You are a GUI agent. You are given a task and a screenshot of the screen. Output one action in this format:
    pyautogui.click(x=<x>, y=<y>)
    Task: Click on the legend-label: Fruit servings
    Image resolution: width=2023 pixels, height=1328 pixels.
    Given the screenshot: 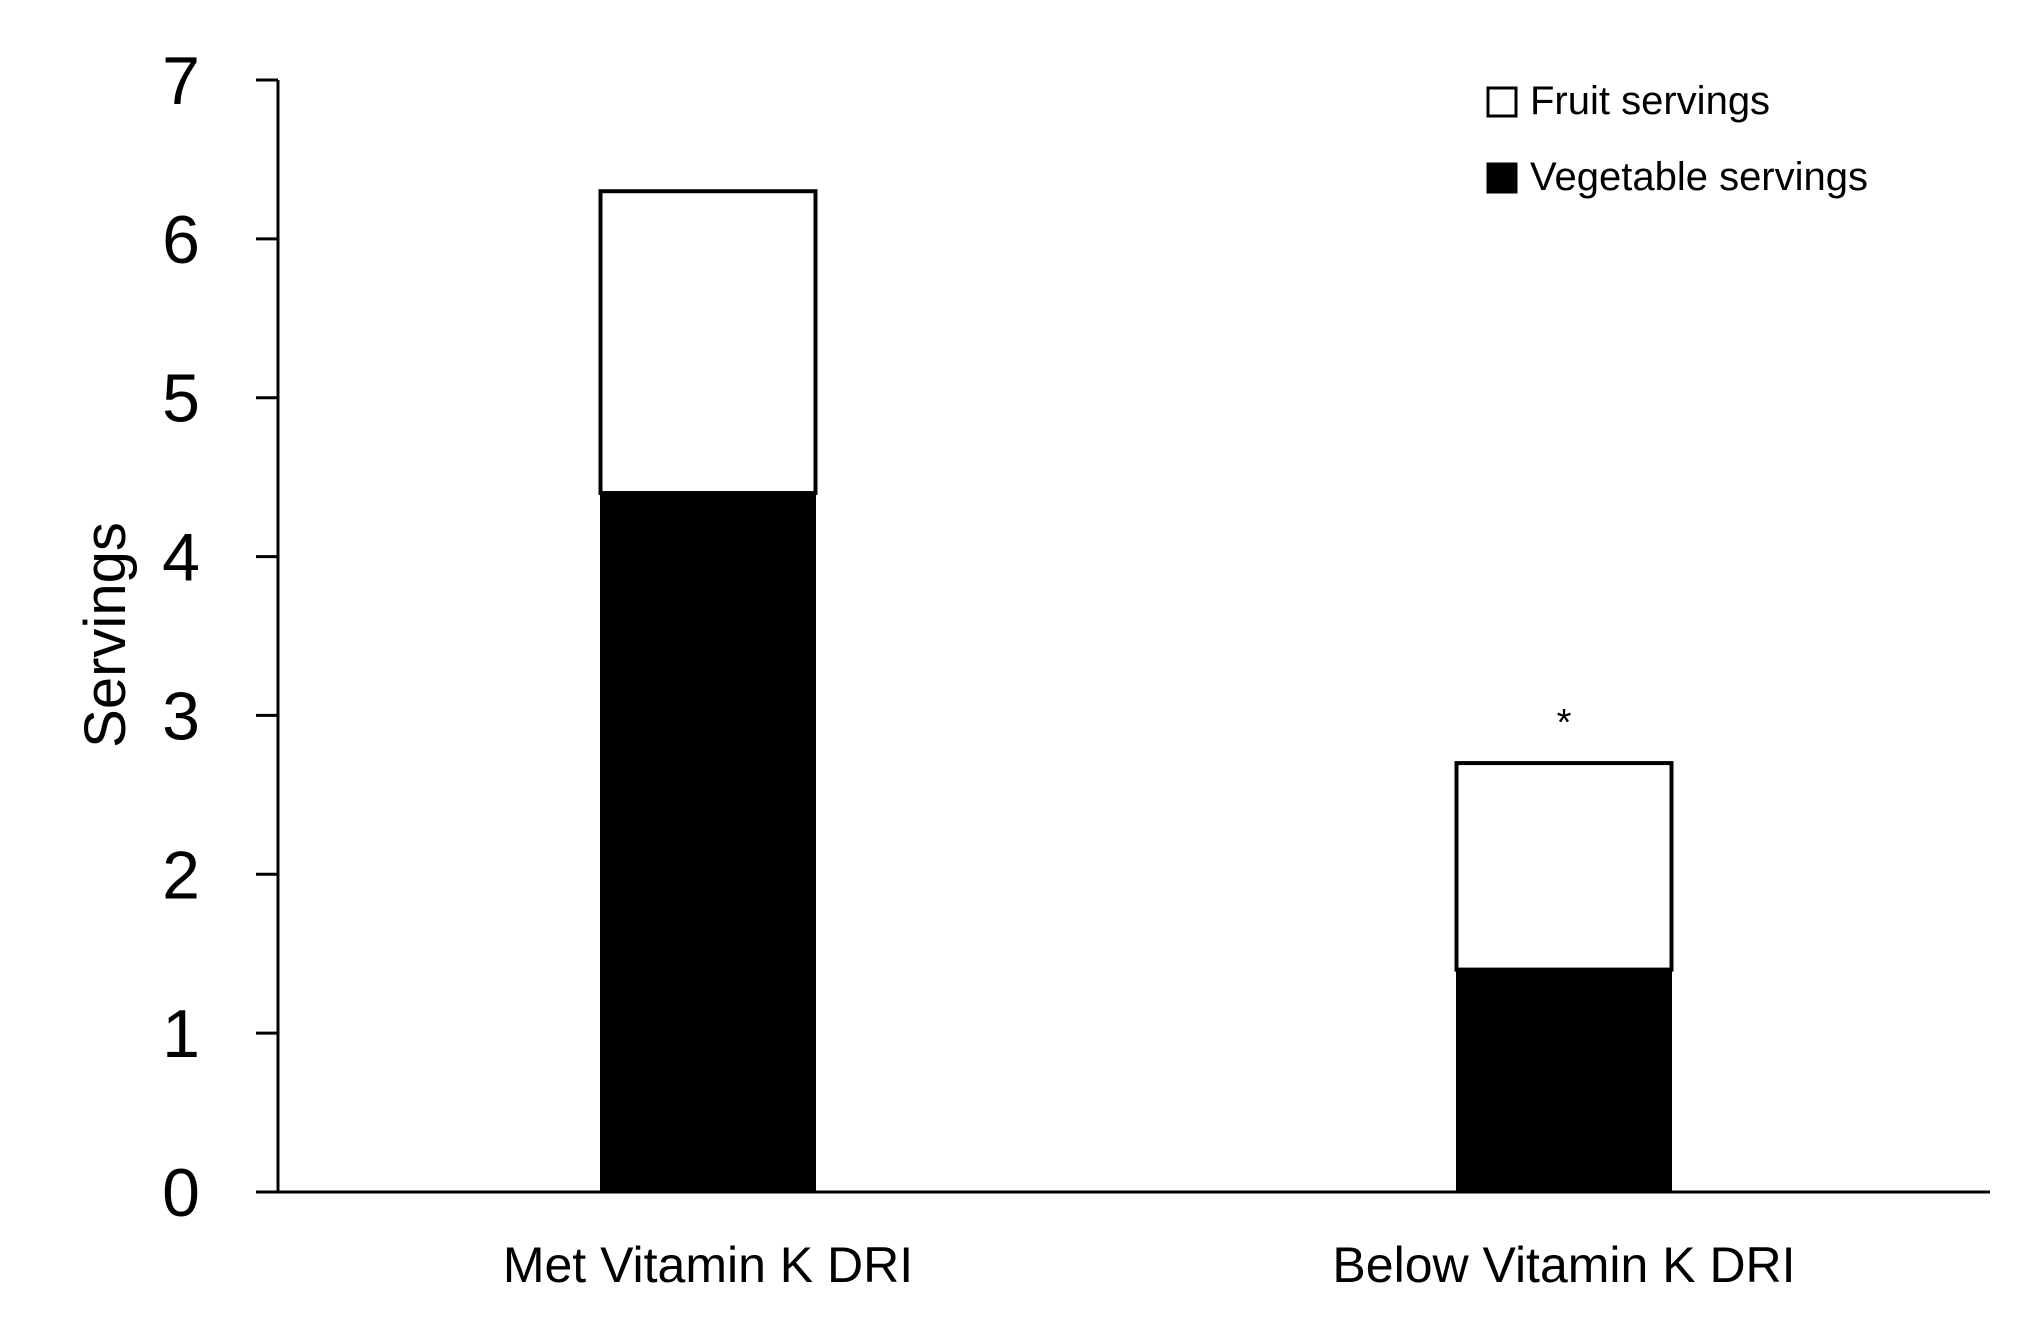 What is the action you would take?
    pyautogui.click(x=1650, y=101)
    